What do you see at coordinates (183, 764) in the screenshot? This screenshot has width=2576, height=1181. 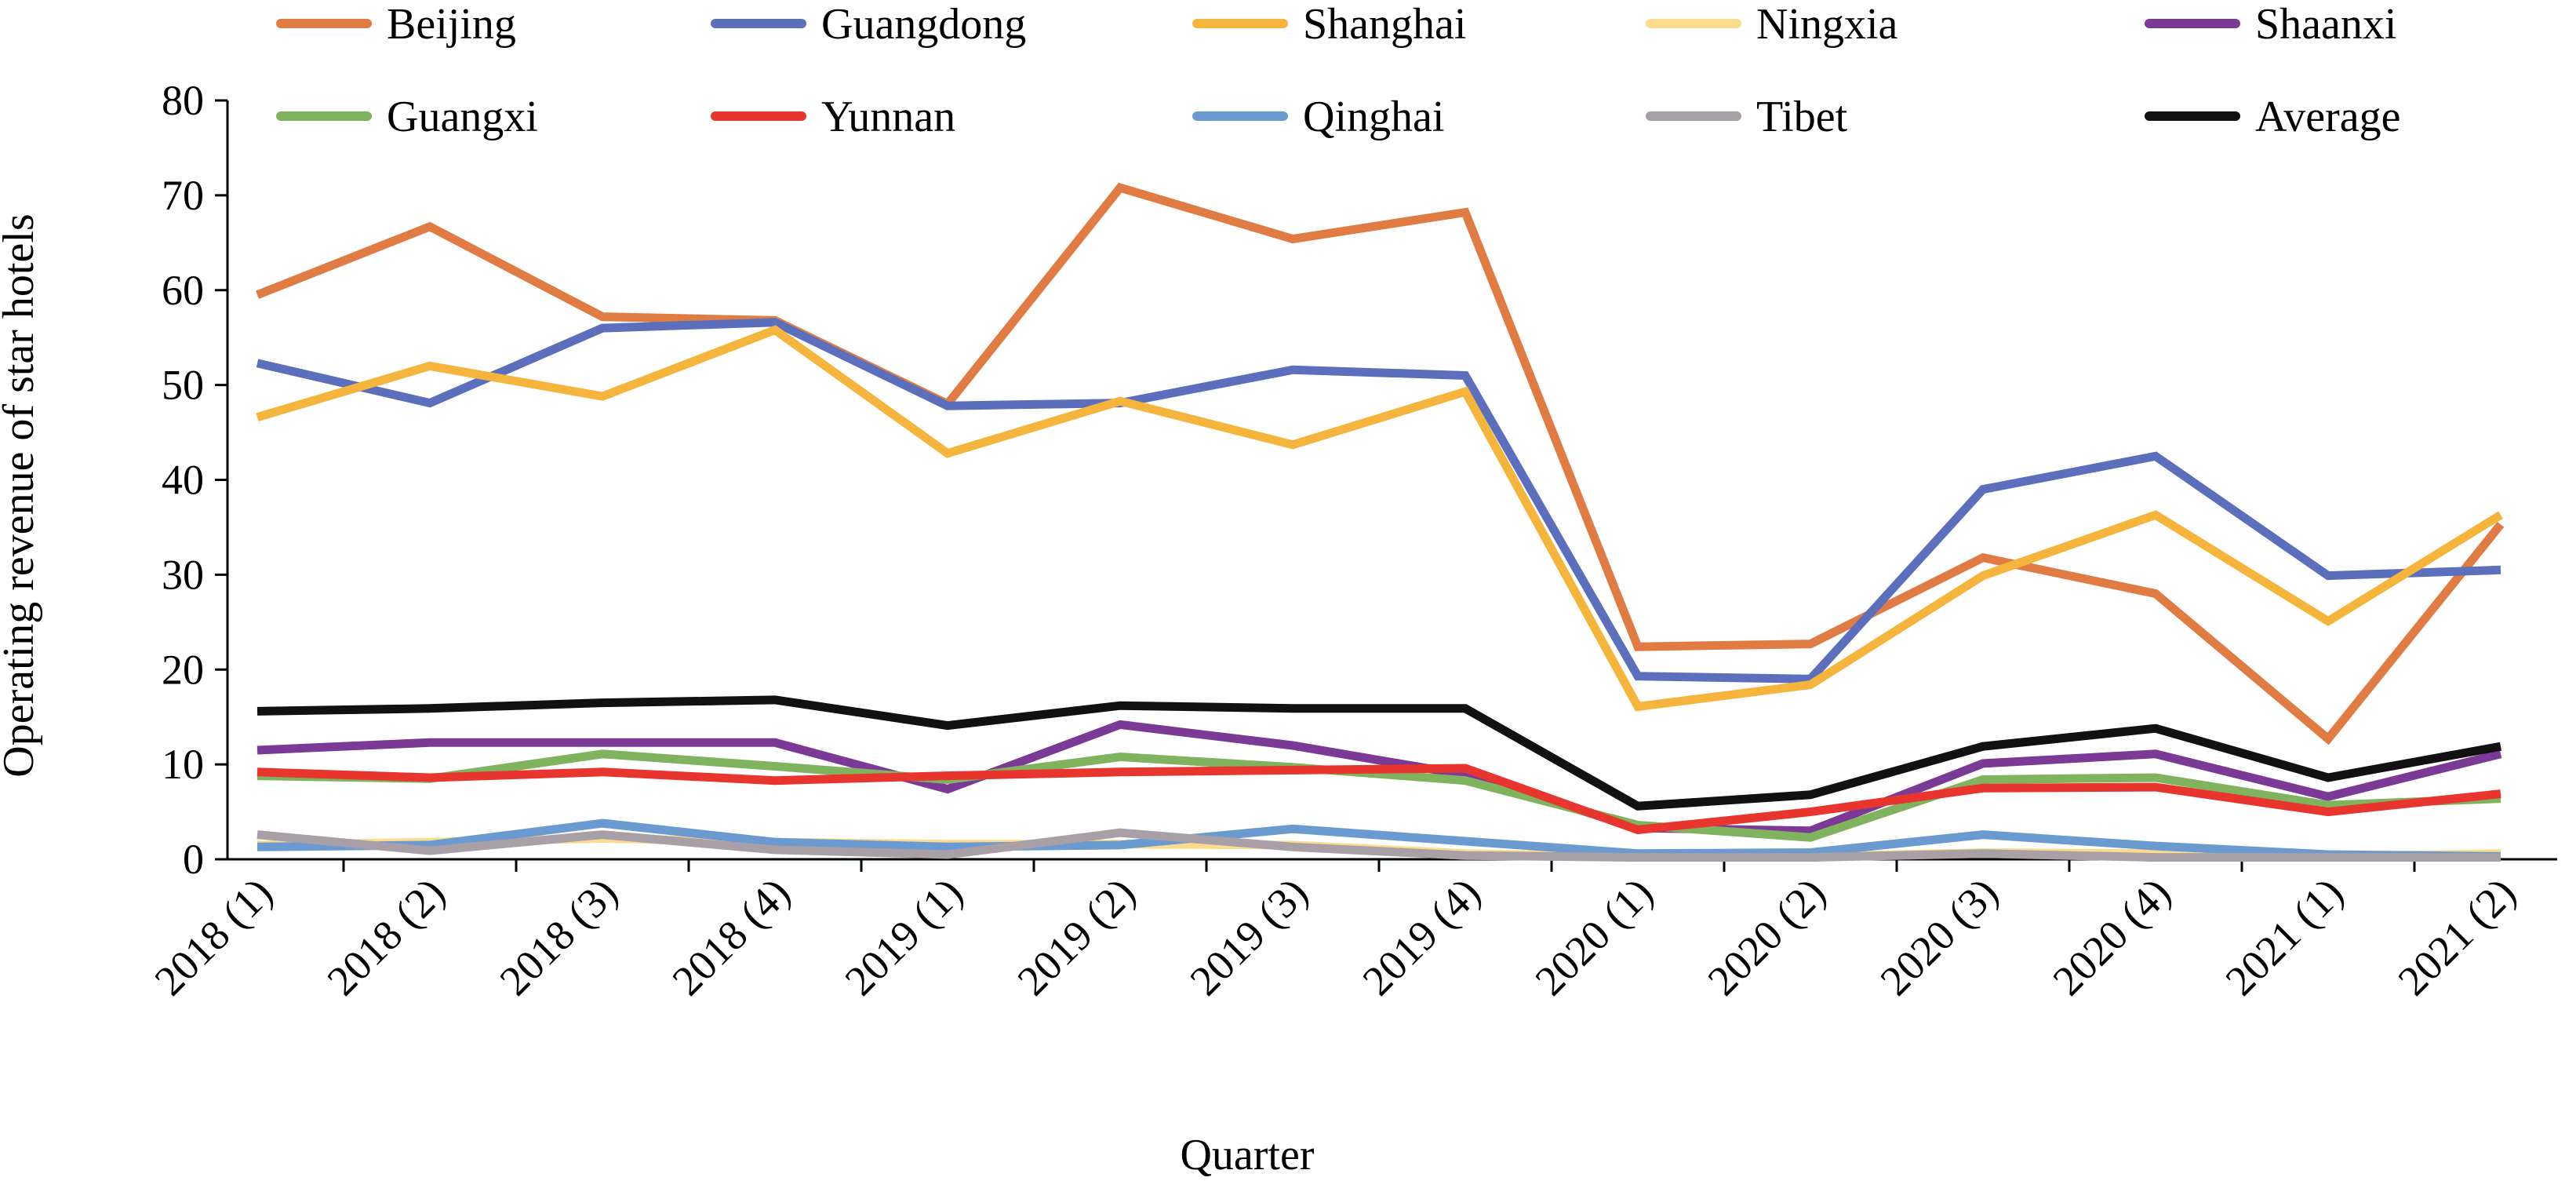 I see `y-tick-label: 10` at bounding box center [183, 764].